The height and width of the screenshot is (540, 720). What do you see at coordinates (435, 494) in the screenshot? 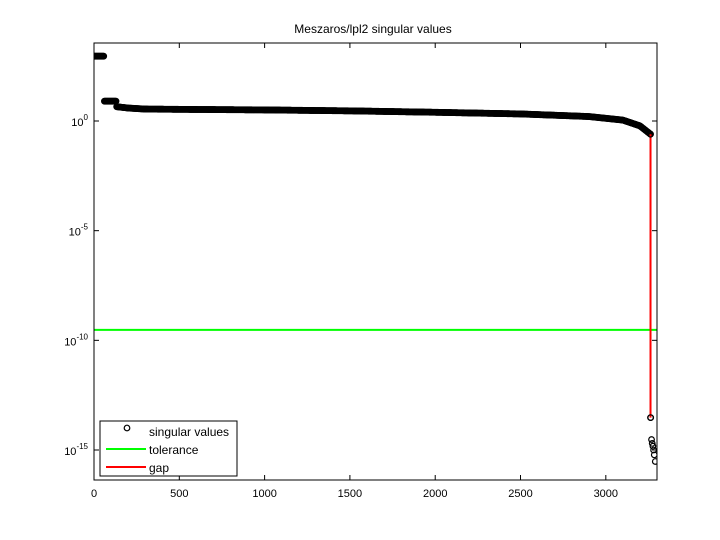
I see `x-tick-label: 2000` at bounding box center [435, 494].